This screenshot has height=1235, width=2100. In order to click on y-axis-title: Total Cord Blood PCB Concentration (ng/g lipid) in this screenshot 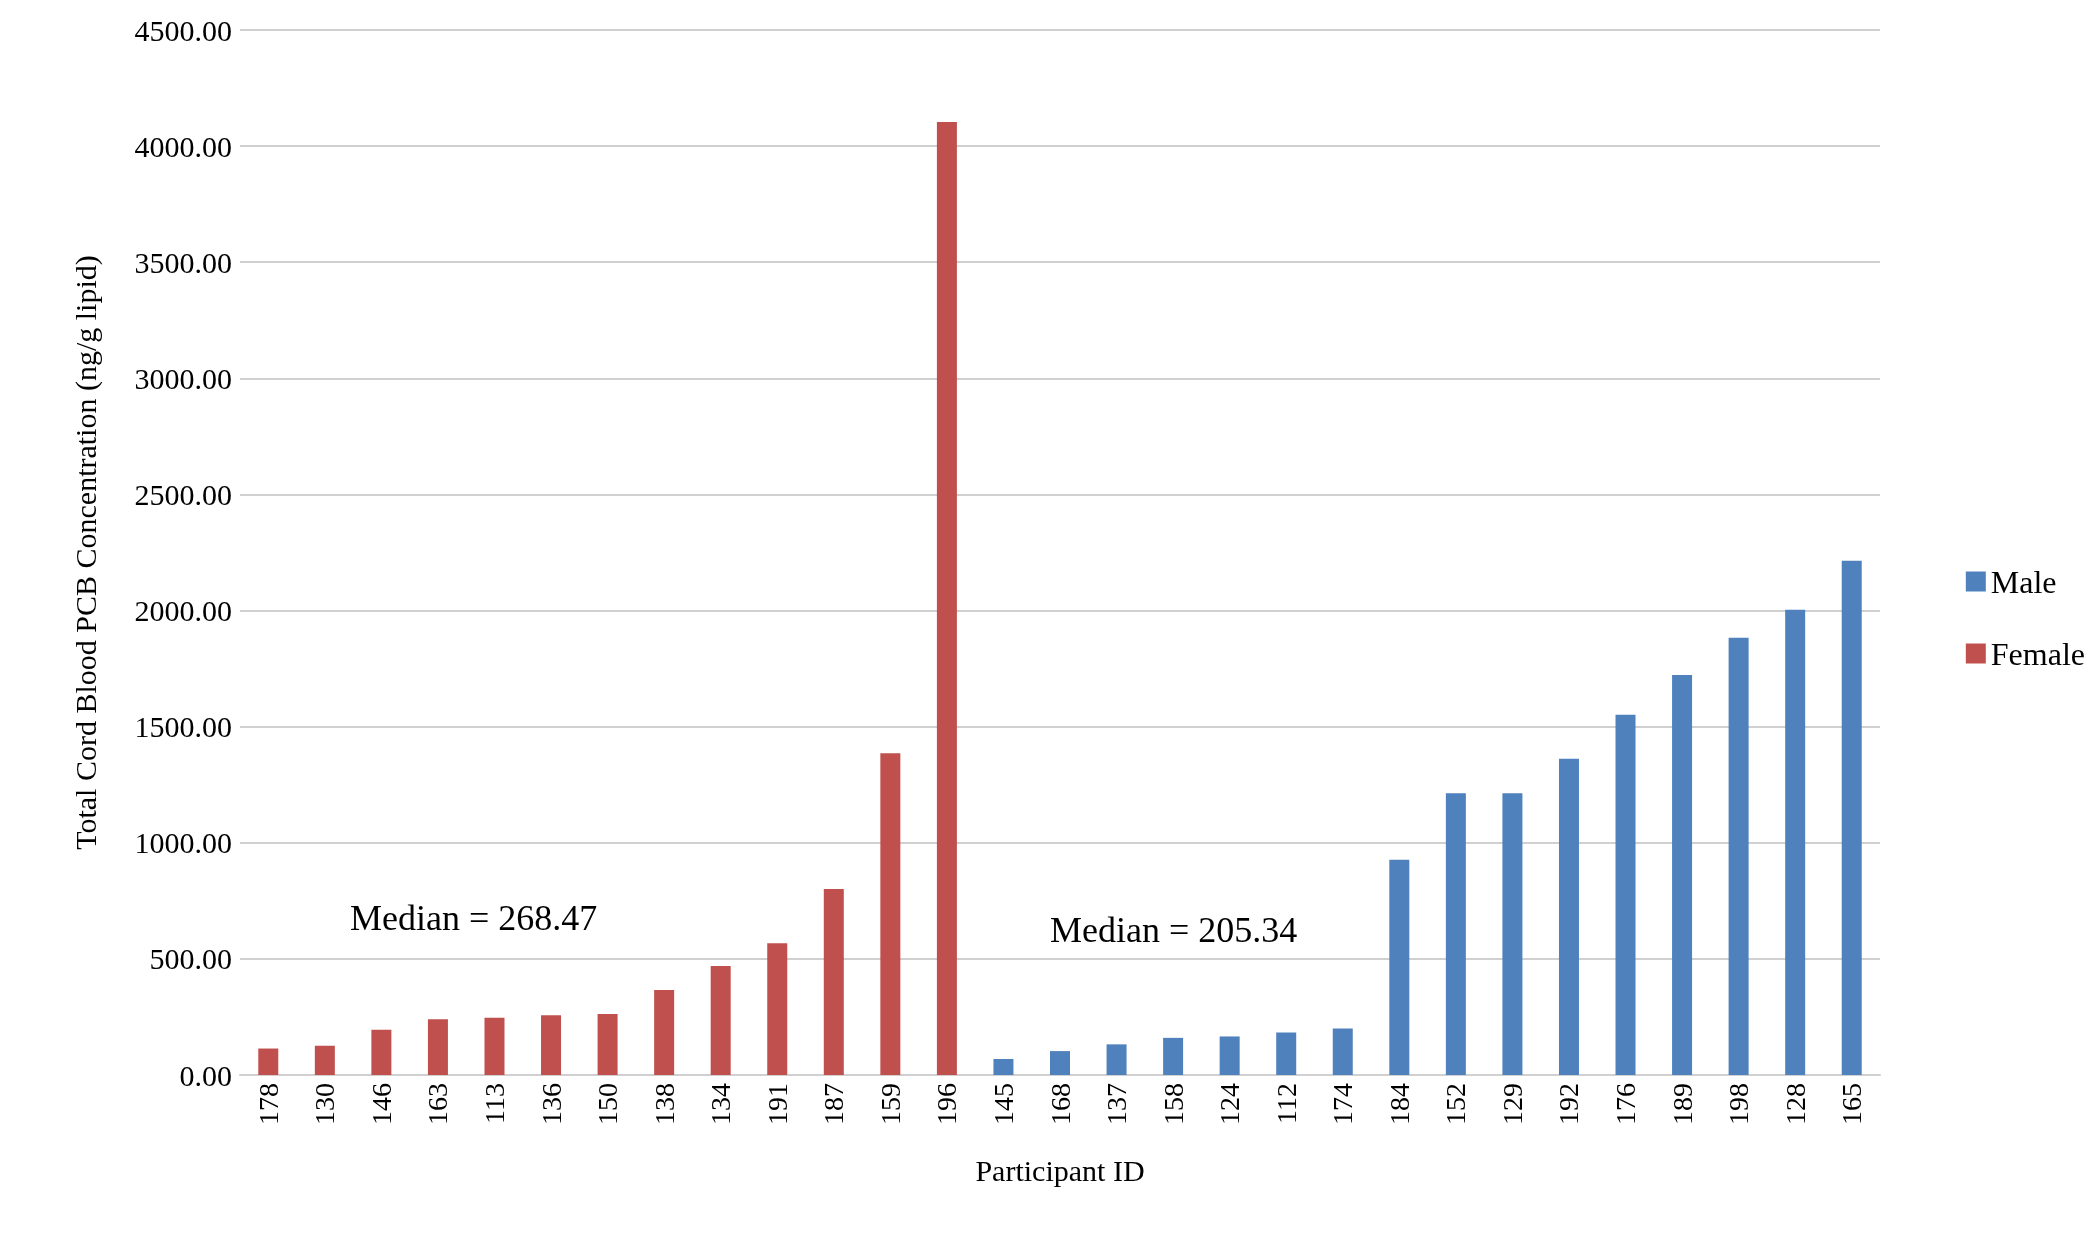, I will do `click(85, 552)`.